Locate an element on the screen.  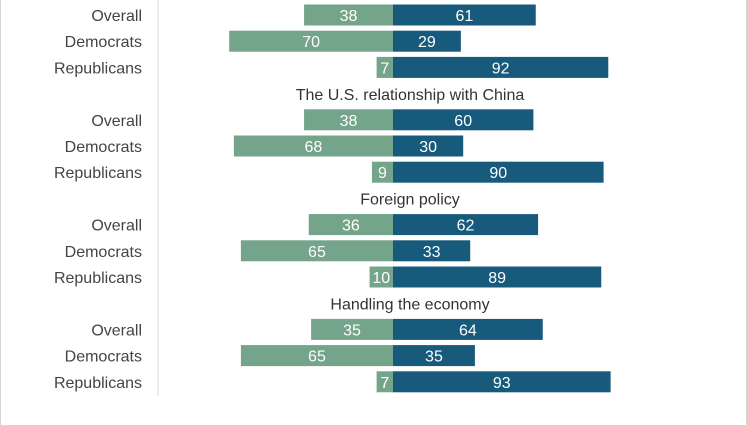
bar-right-value: 60 is located at coordinates (463, 121).